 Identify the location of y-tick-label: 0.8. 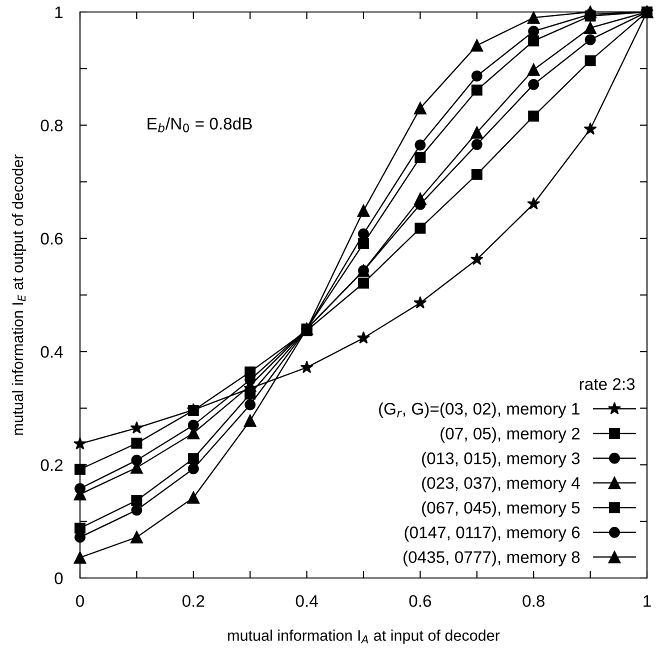
(51, 126).